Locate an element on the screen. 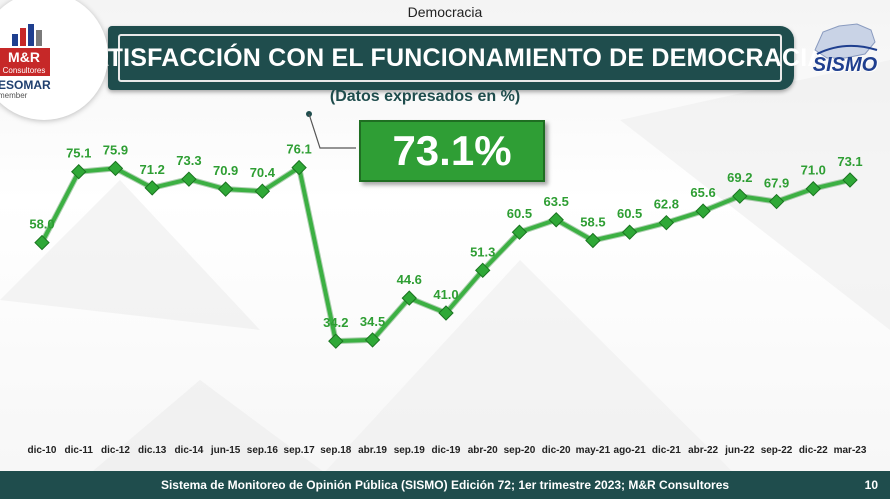 The height and width of the screenshot is (499, 890). bar-chart-logo-icon is located at coordinates (27, 35).